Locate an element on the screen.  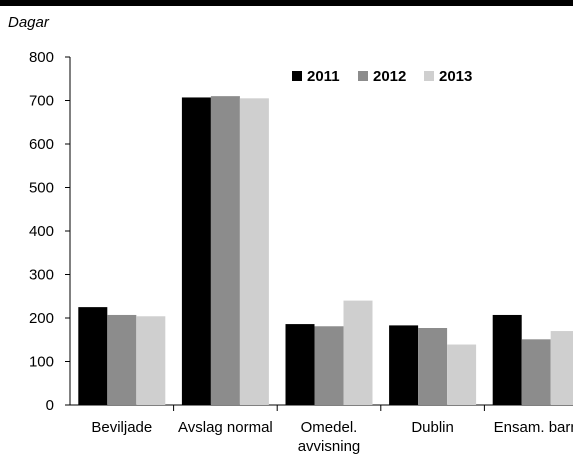
x-category-label: Avslag normal is located at coordinates (225, 427).